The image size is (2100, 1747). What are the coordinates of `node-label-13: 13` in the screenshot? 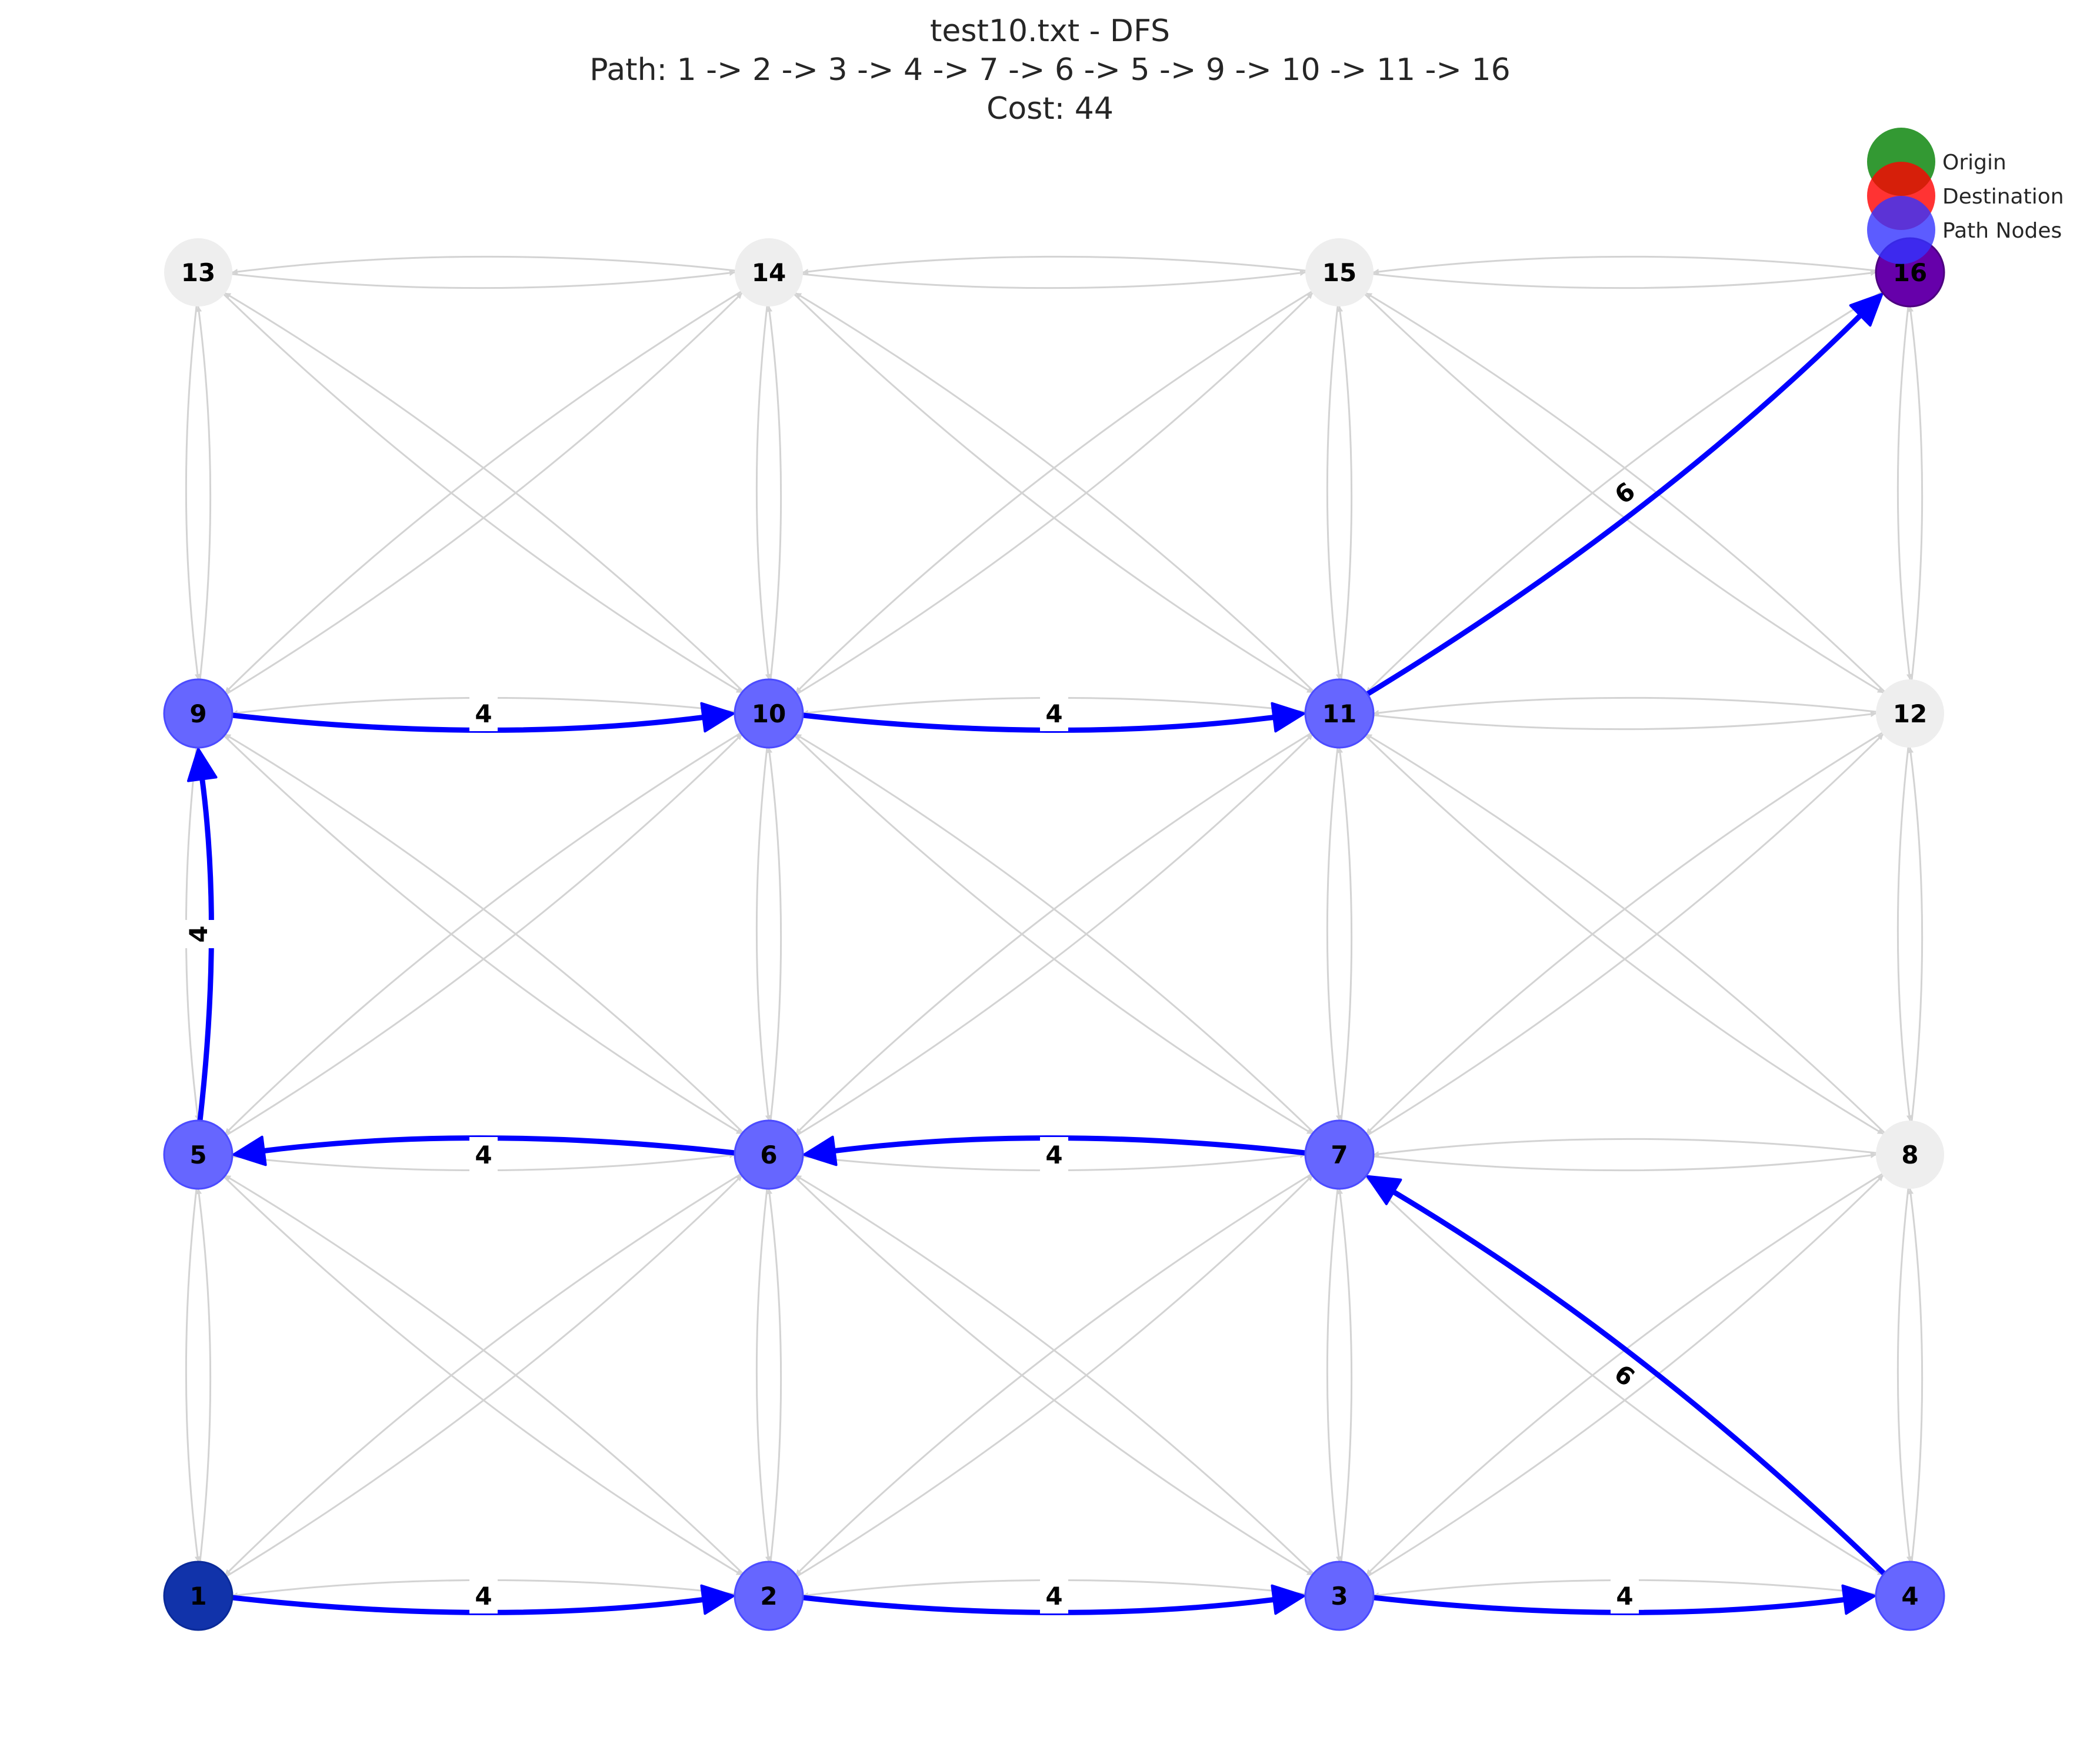 It's located at (198, 272).